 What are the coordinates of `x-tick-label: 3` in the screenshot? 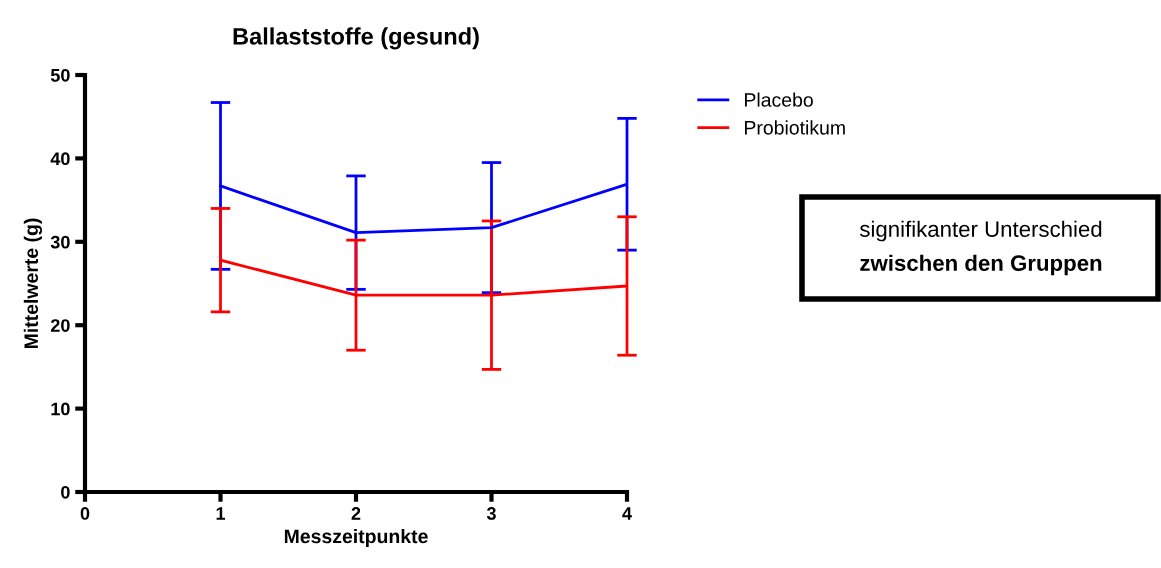 It's located at (491, 513).